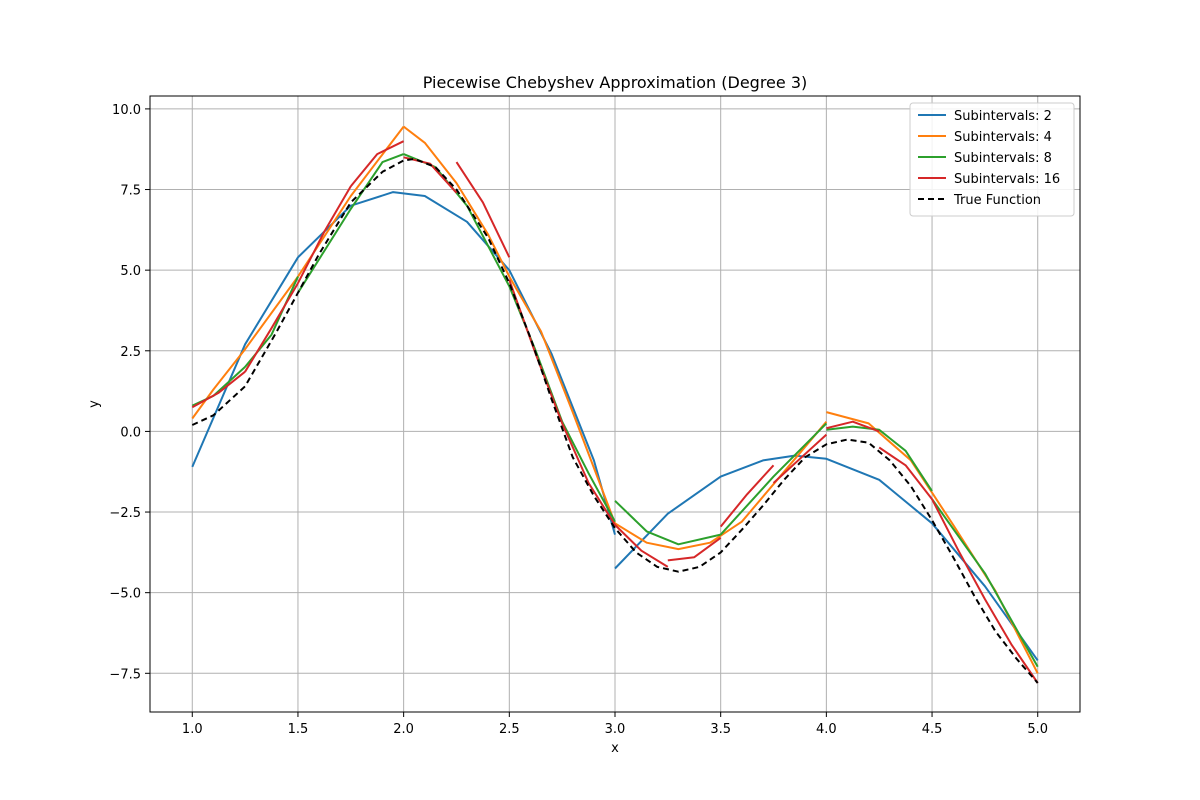 Image resolution: width=1200 pixels, height=800 pixels. I want to click on legend-label: Subintervals: 2, so click(1003, 116).